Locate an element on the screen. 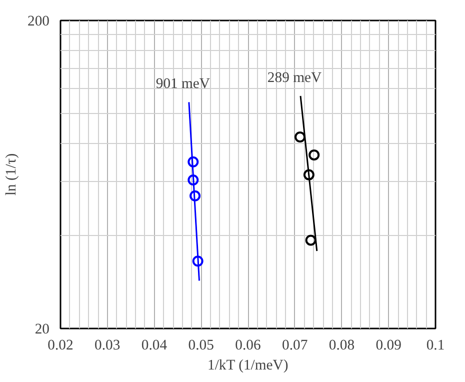  x-axis-title: 1/kT (1/meV) is located at coordinates (248, 366).